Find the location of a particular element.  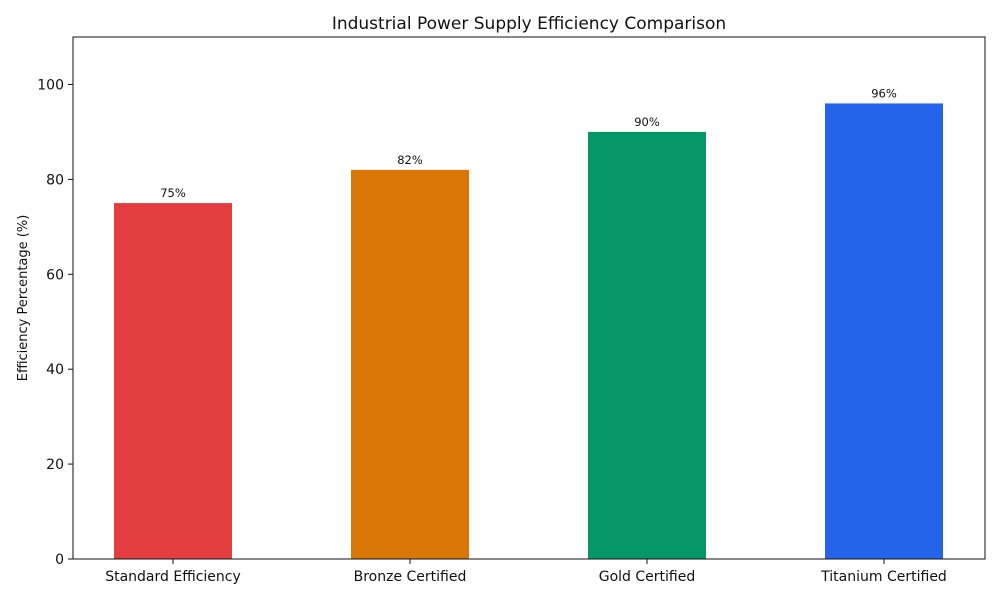

data-label: 82% is located at coordinates (410, 160).